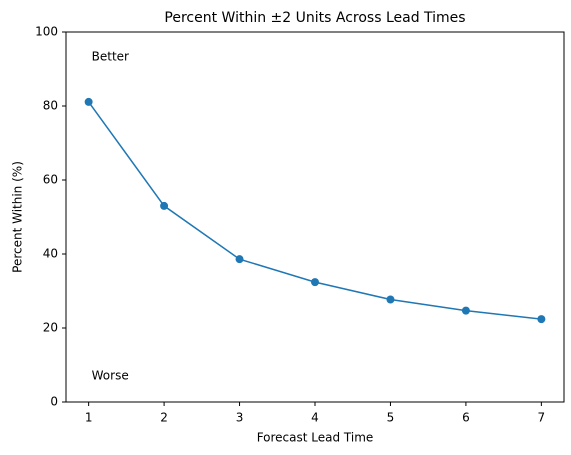  I want to click on x-tick-label: 4, so click(315, 418).